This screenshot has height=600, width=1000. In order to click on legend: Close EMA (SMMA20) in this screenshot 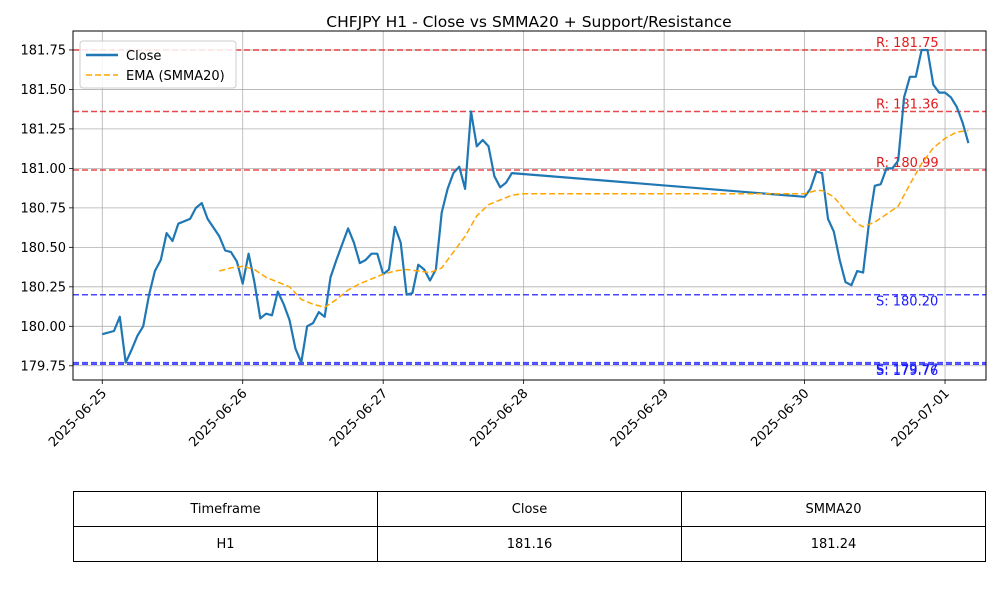, I will do `click(158, 64)`.